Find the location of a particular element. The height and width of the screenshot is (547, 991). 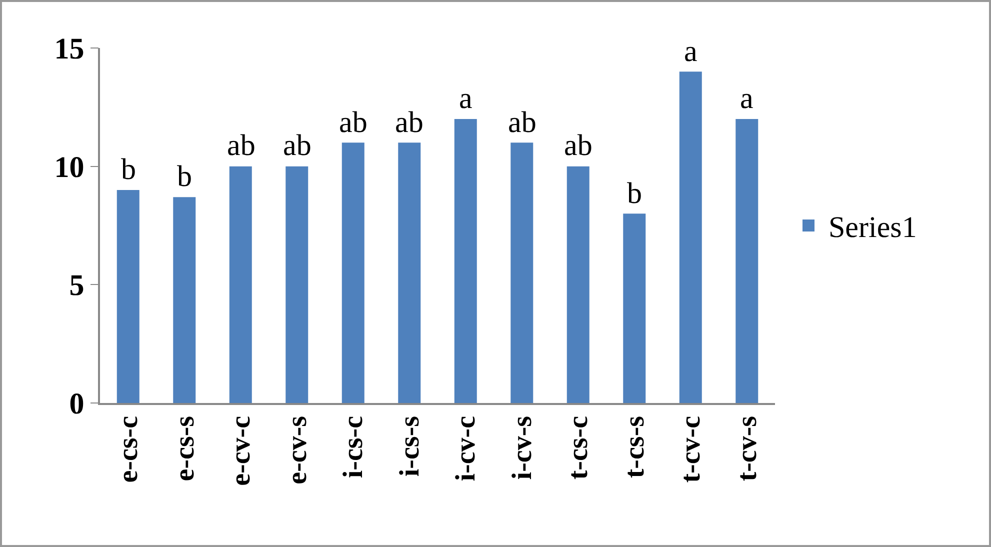

legend-label: Series1 is located at coordinates (872, 227).